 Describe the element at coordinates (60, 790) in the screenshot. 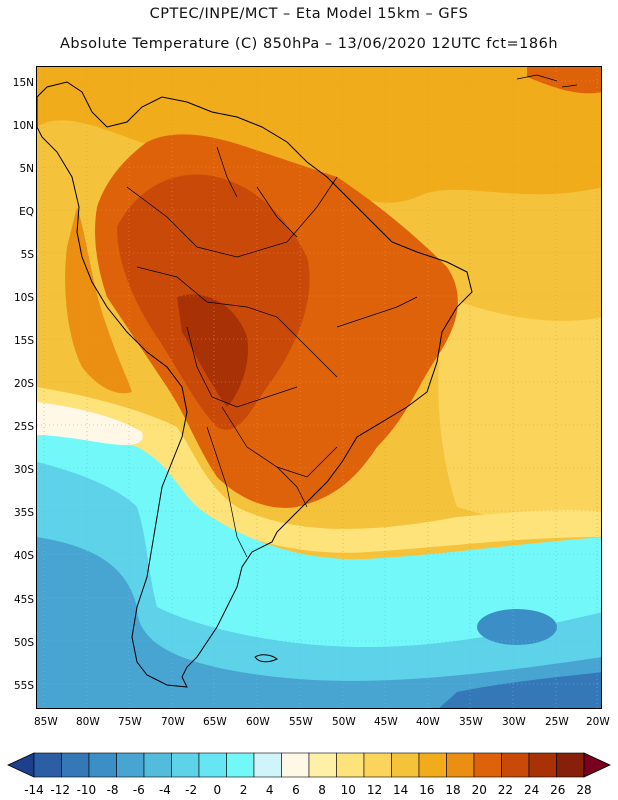

I see `colorbar-label: -12` at that location.